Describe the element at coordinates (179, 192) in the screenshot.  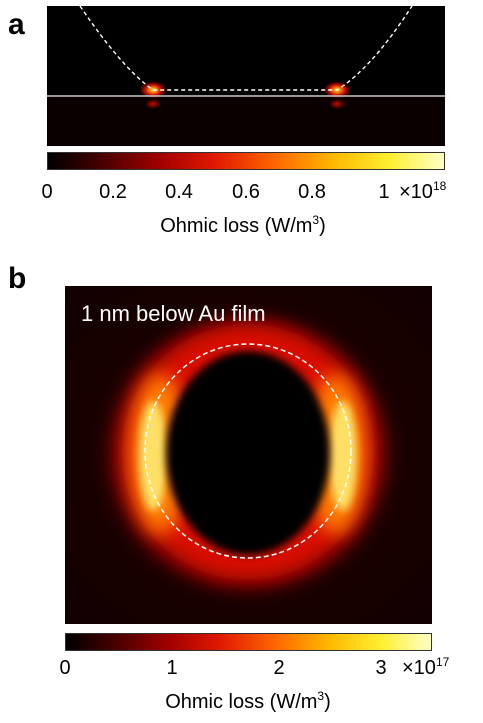
I see `panel-a-tick-2: 0.4` at that location.